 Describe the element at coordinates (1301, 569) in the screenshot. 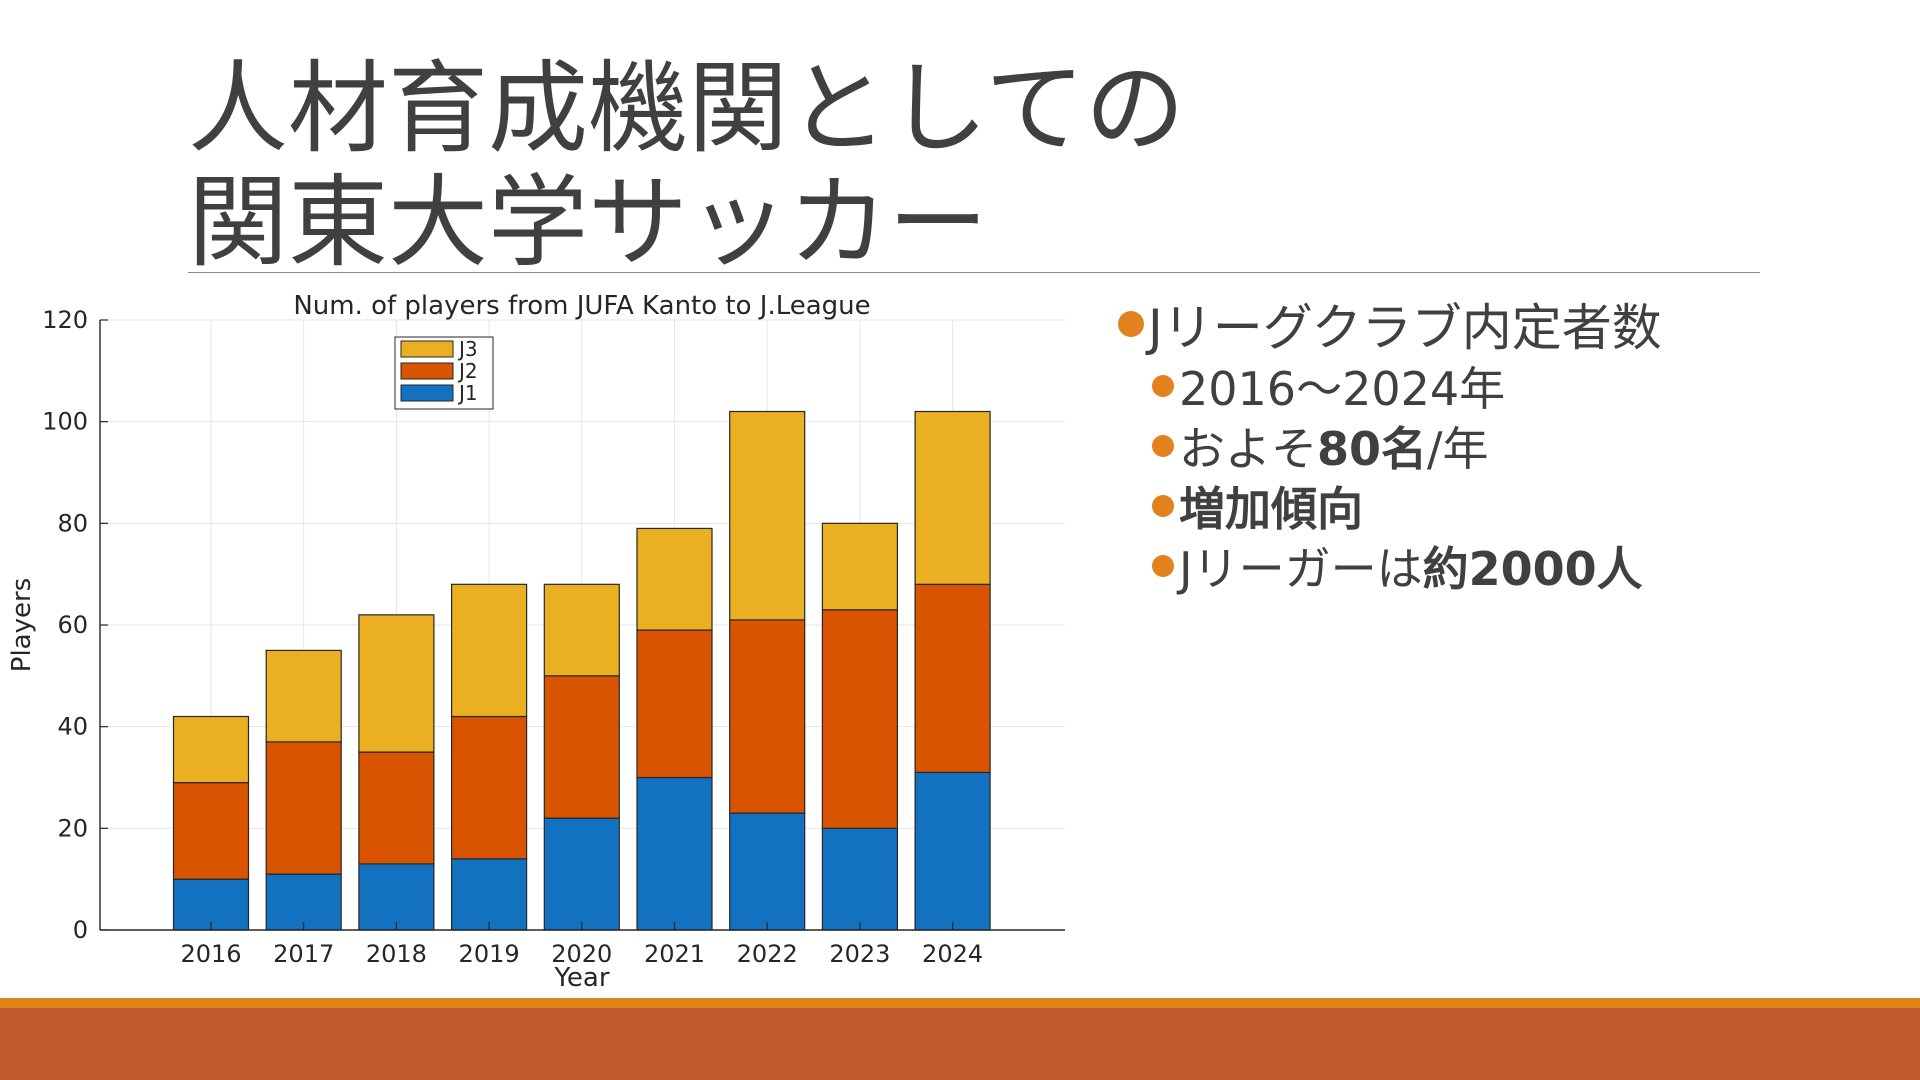

I see `bullet-sub-total-prefix: Jリーガーは` at that location.